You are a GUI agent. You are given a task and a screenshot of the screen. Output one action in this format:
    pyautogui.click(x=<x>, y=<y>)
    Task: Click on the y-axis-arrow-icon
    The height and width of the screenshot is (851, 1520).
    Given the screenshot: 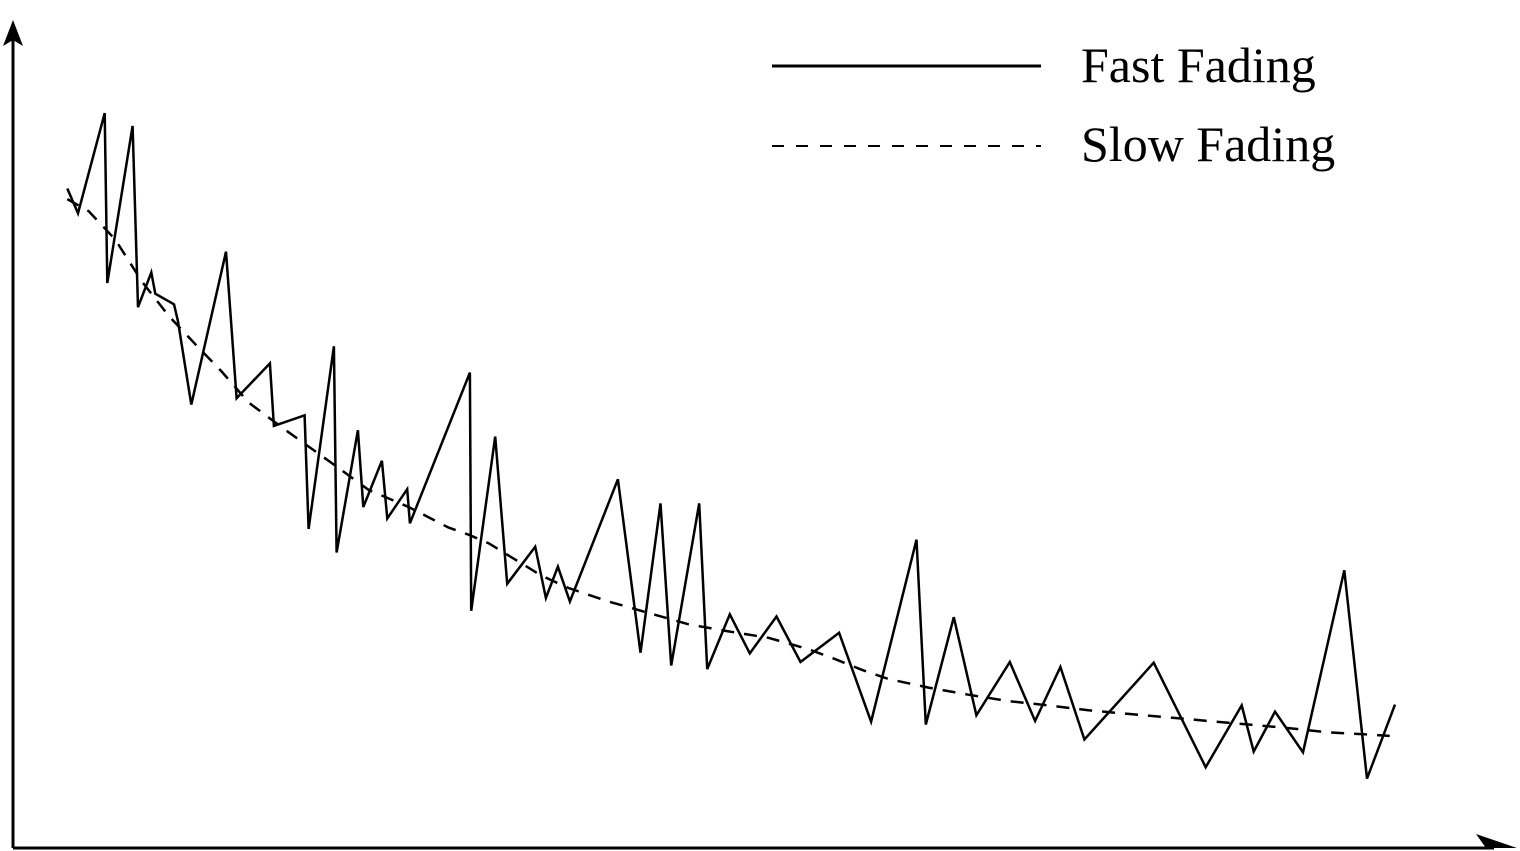 What is the action you would take?
    pyautogui.click(x=13, y=33)
    